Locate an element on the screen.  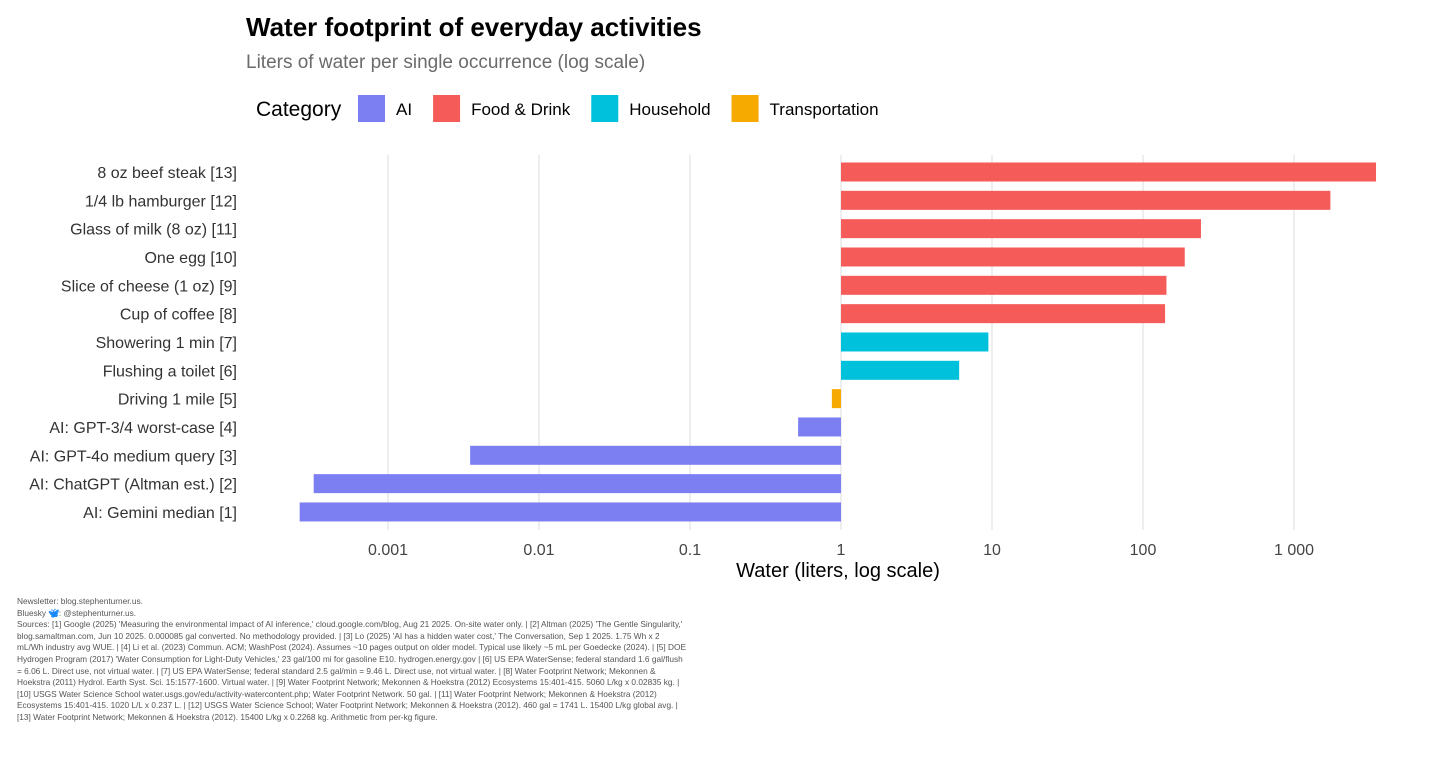
y-tick-label: AI: Gemini median [1] is located at coordinates (160, 513).